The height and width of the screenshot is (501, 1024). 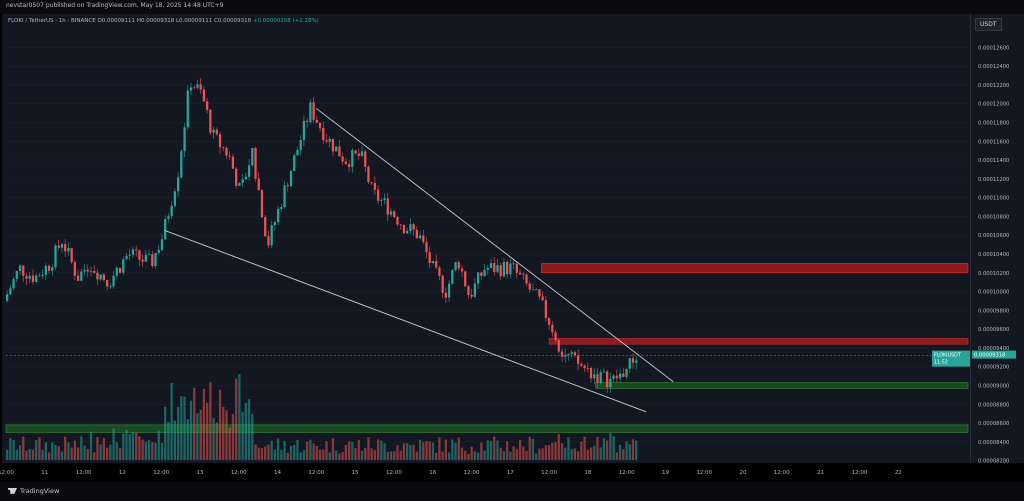 What do you see at coordinates (510, 473) in the screenshot?
I see `x-tick-label: 17` at bounding box center [510, 473].